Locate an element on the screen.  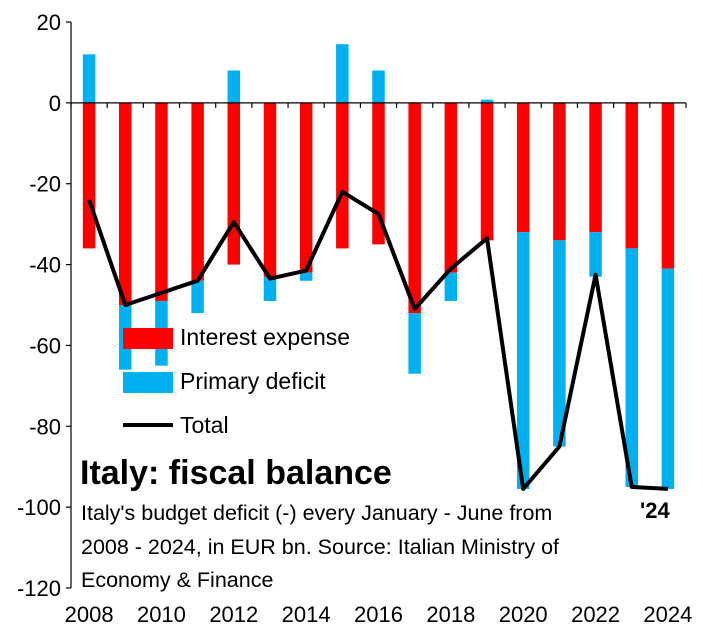
y-tick-label: 20 is located at coordinates (49, 22).